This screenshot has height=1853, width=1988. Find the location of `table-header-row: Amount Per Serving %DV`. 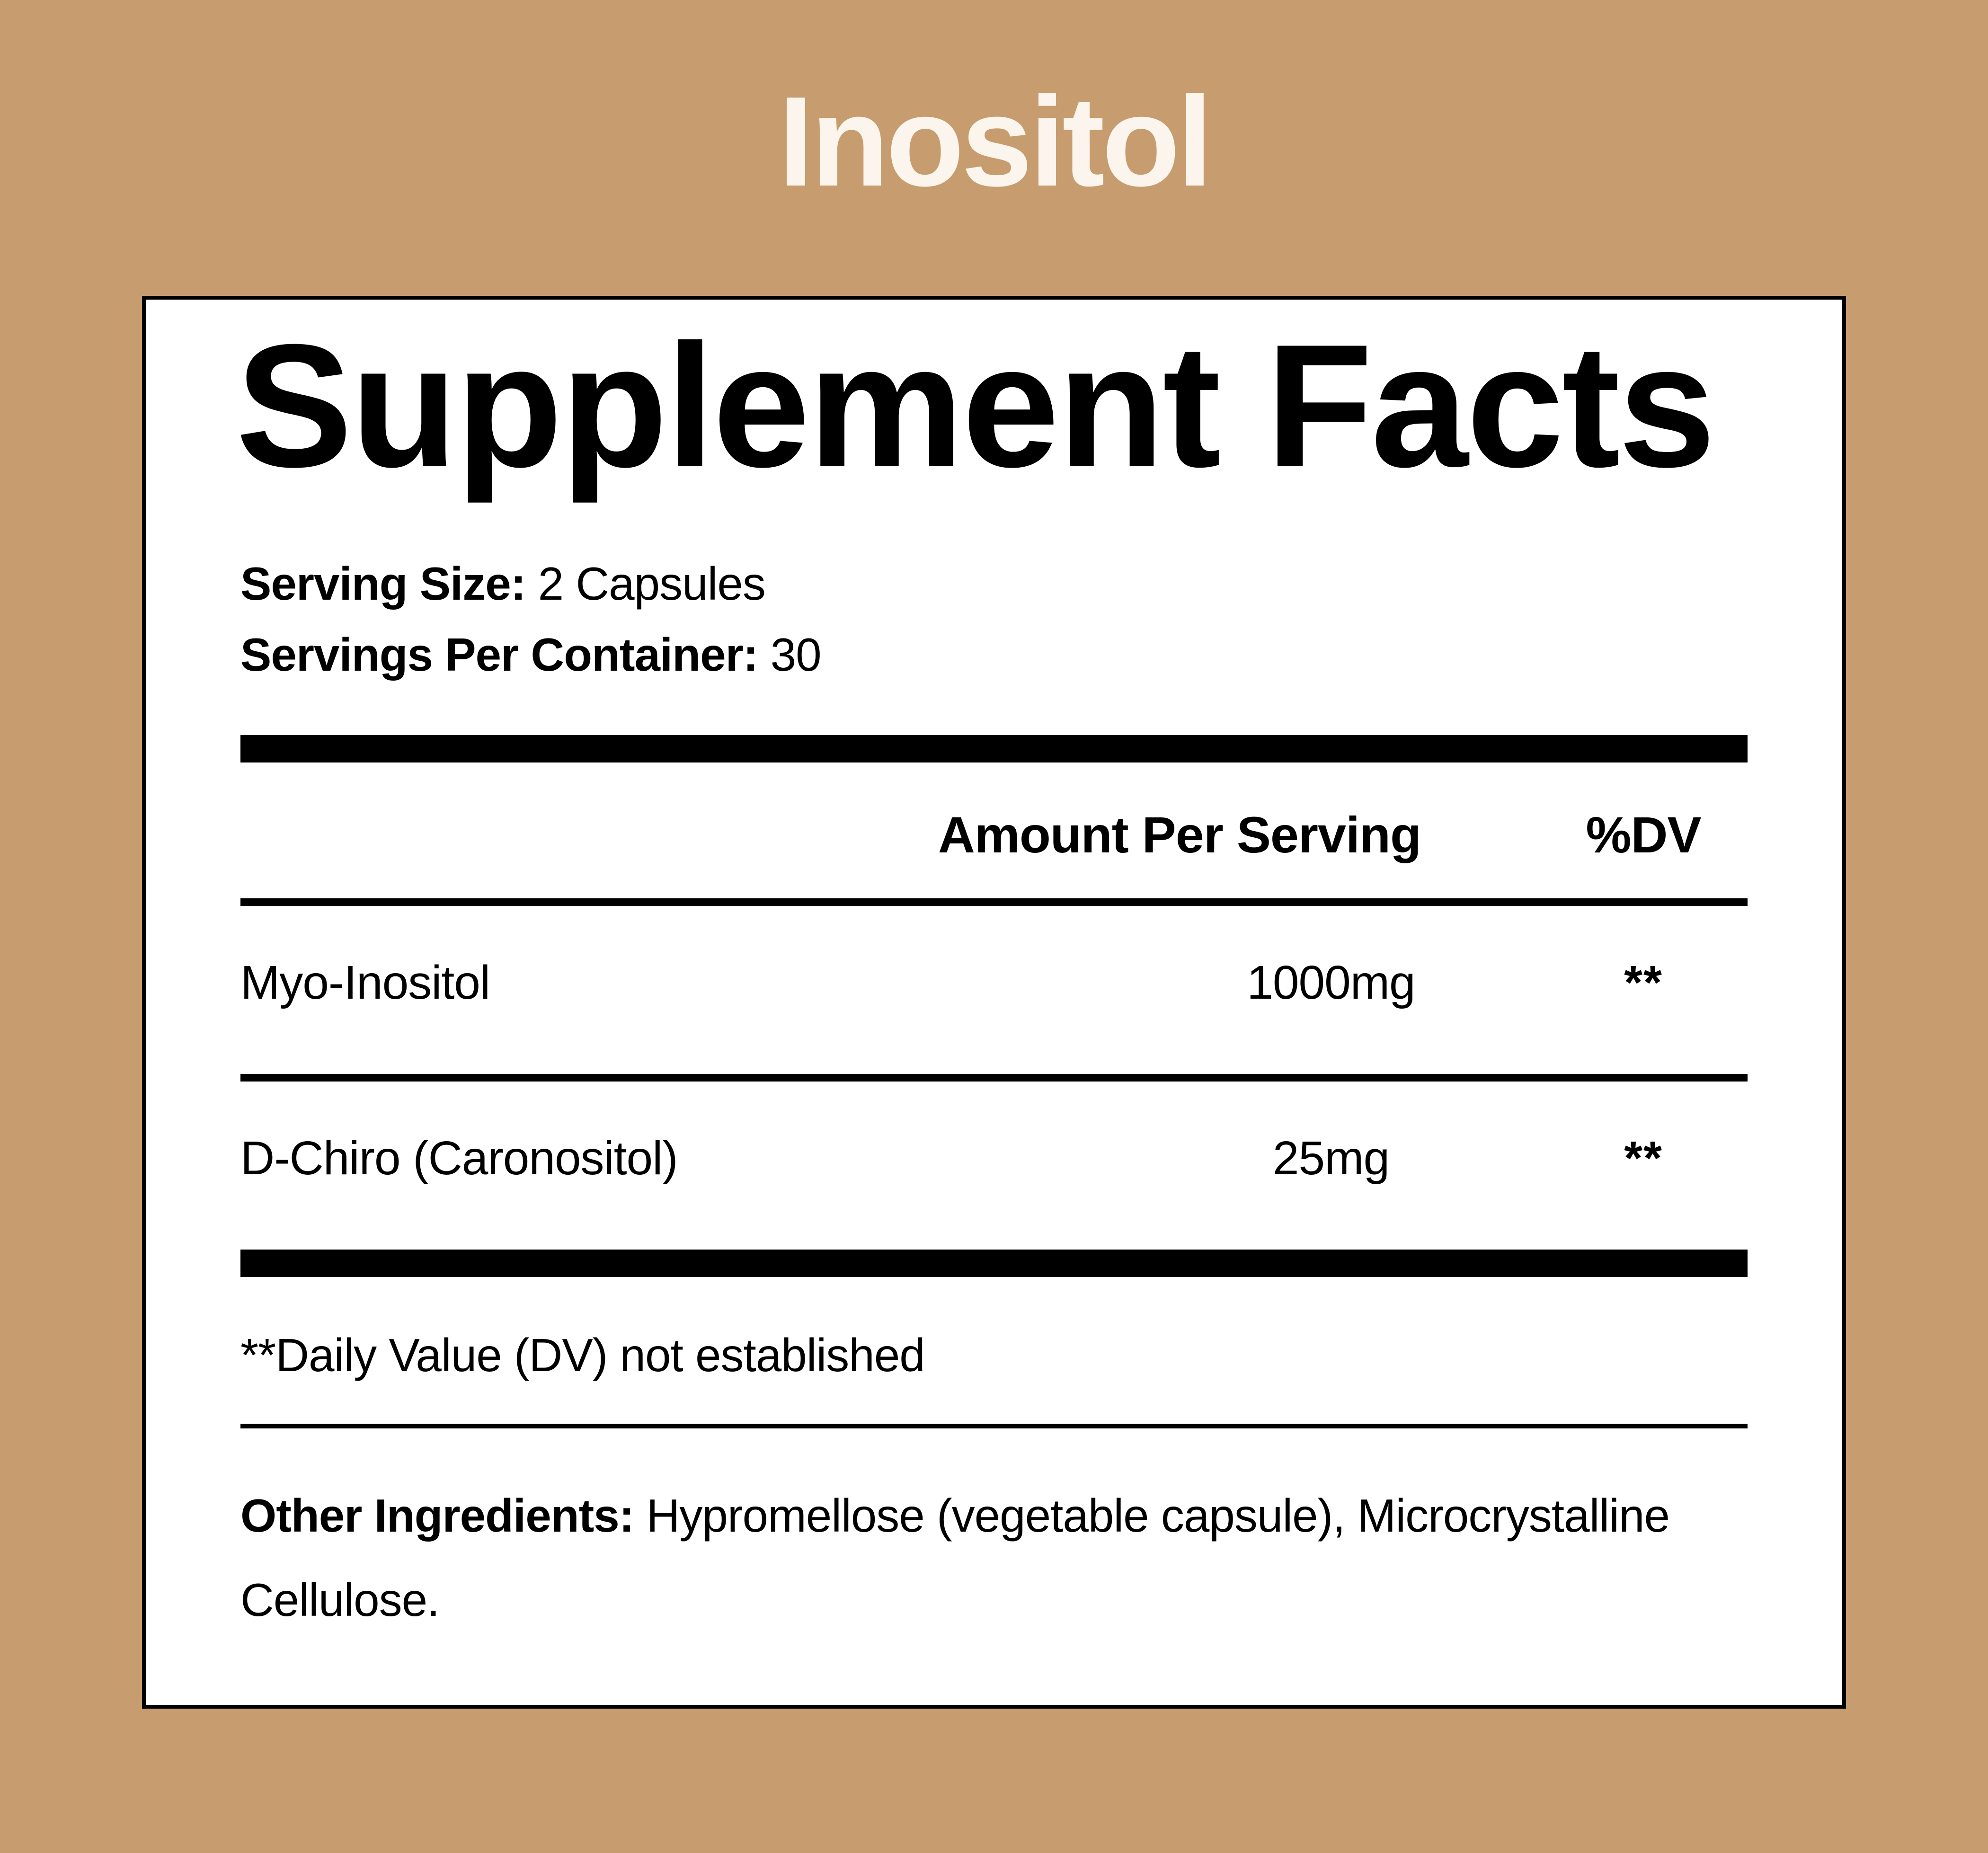

table-header-row: Amount Per Serving %DV is located at coordinates (994, 830).